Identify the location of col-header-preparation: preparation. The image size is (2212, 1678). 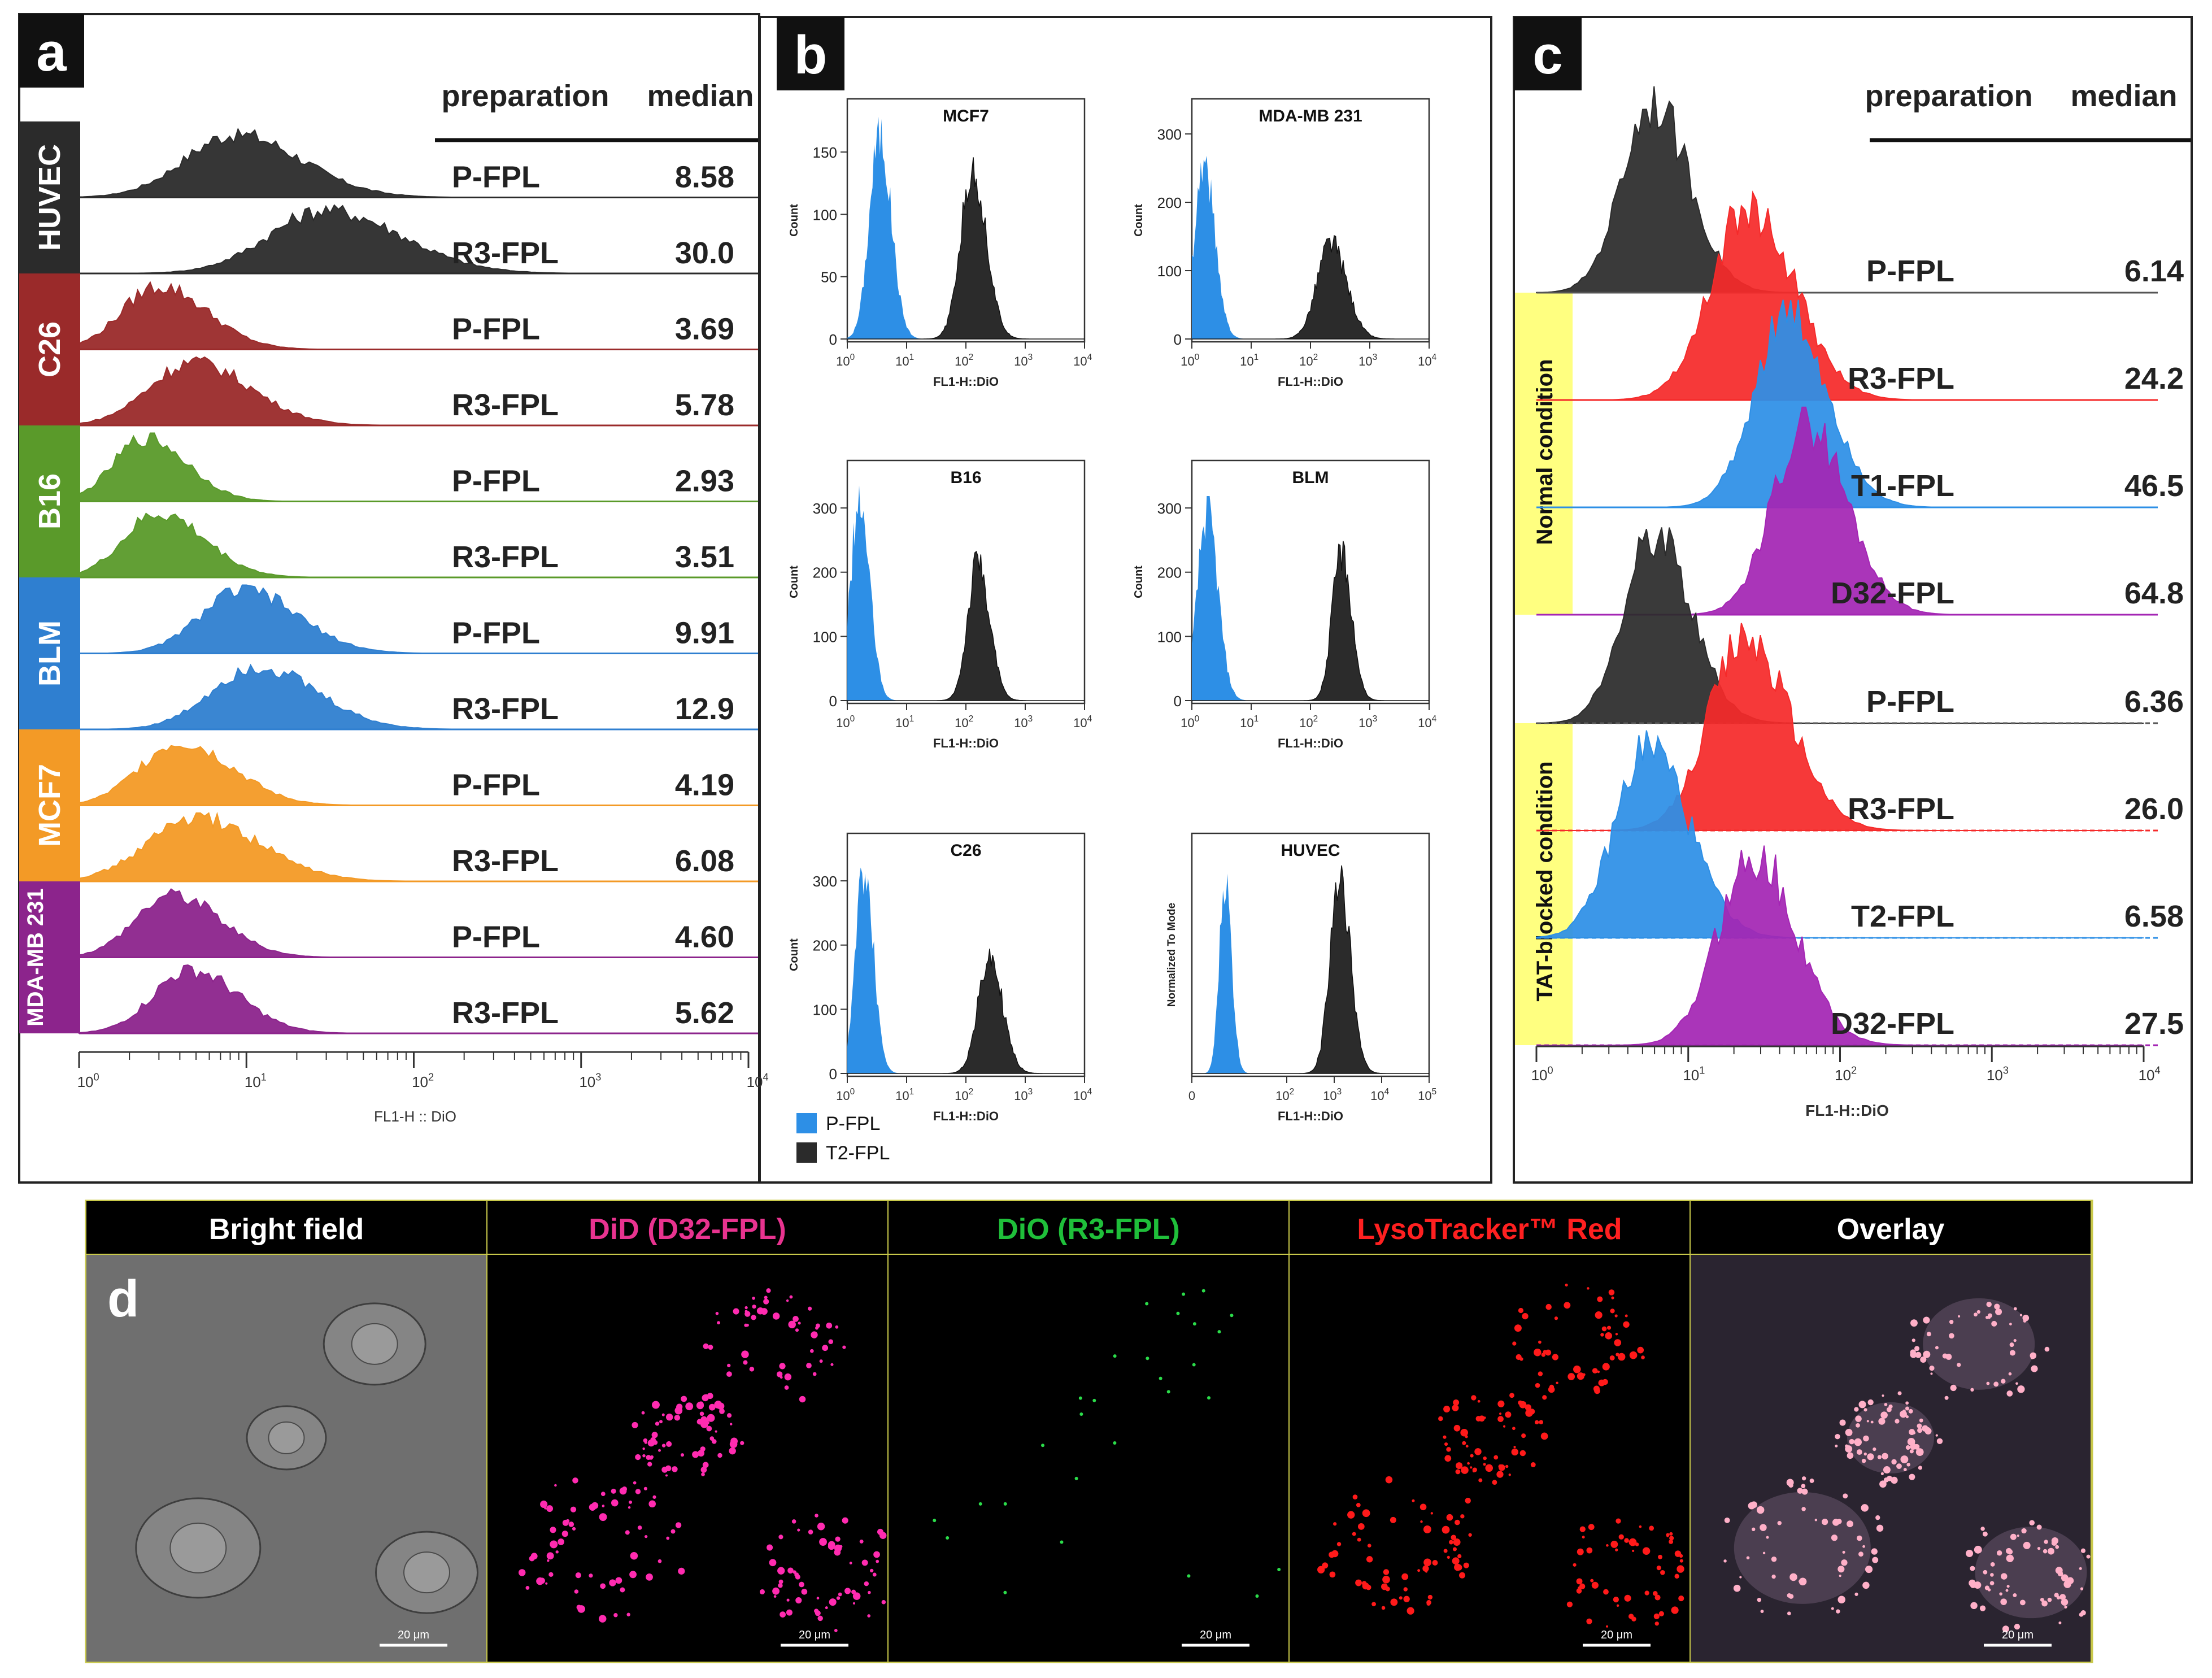
(1948, 96).